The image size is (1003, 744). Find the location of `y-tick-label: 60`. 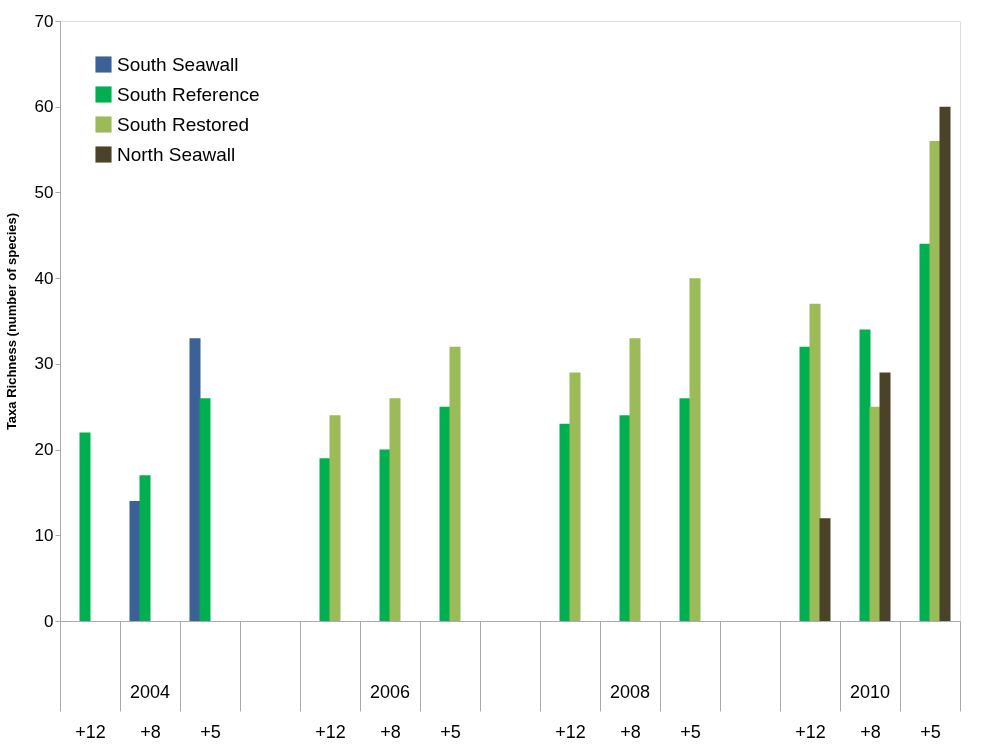

y-tick-label: 60 is located at coordinates (44, 107).